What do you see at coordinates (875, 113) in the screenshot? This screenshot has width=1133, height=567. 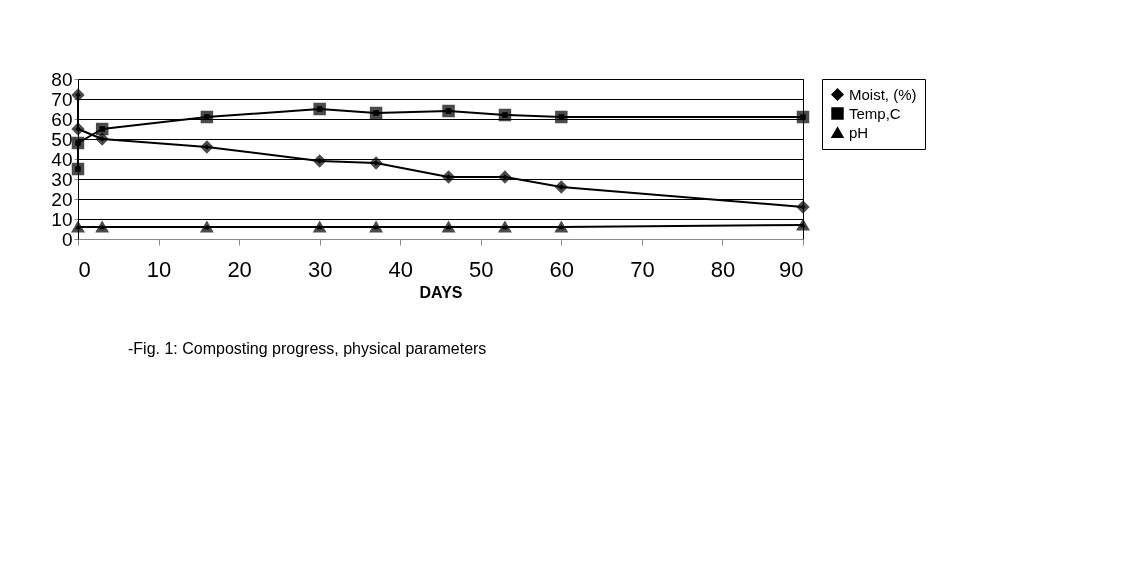 I see `legend-label: Temp,C` at bounding box center [875, 113].